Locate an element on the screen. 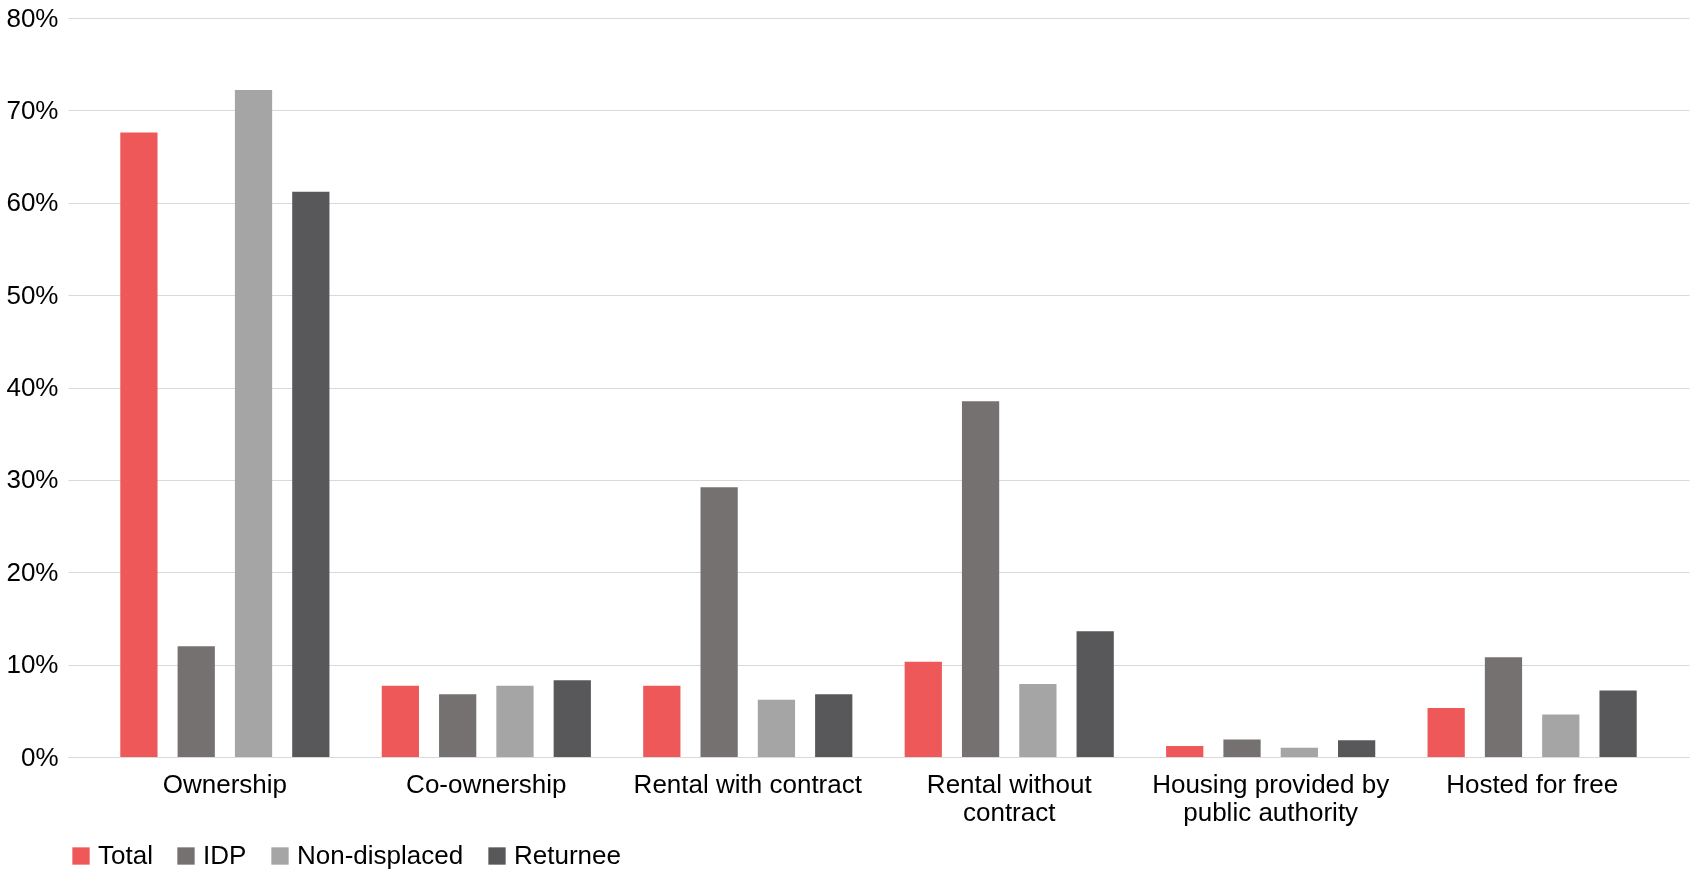 This screenshot has height=874, width=1694. x-tick-label: Rental without contract is located at coordinates (1009, 797).